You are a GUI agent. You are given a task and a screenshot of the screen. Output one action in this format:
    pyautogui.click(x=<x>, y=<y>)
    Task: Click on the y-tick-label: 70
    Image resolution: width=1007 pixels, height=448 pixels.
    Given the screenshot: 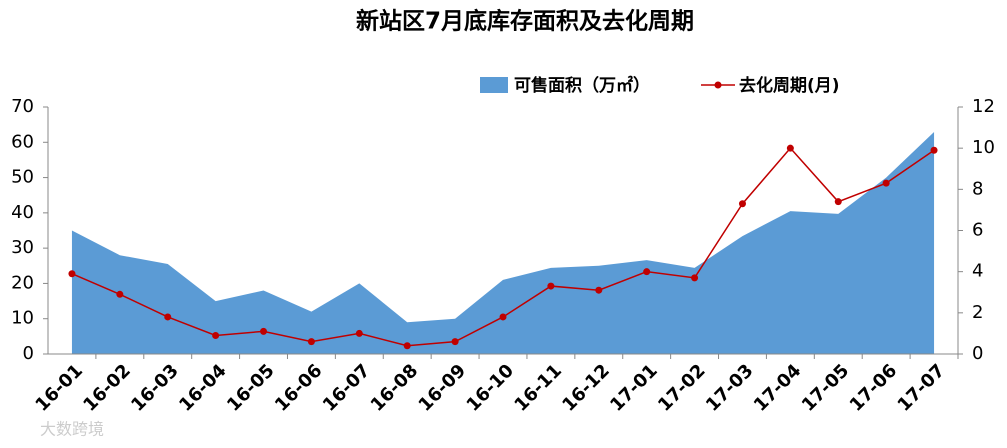 What is the action you would take?
    pyautogui.click(x=22, y=106)
    